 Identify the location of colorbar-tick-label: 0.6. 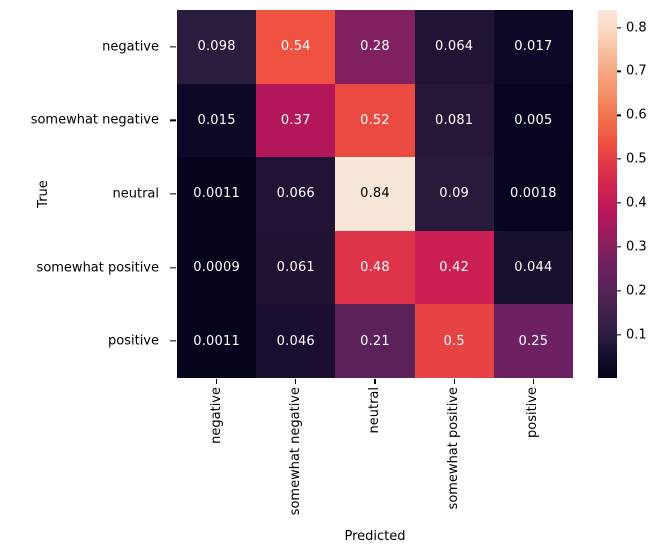
(636, 115).